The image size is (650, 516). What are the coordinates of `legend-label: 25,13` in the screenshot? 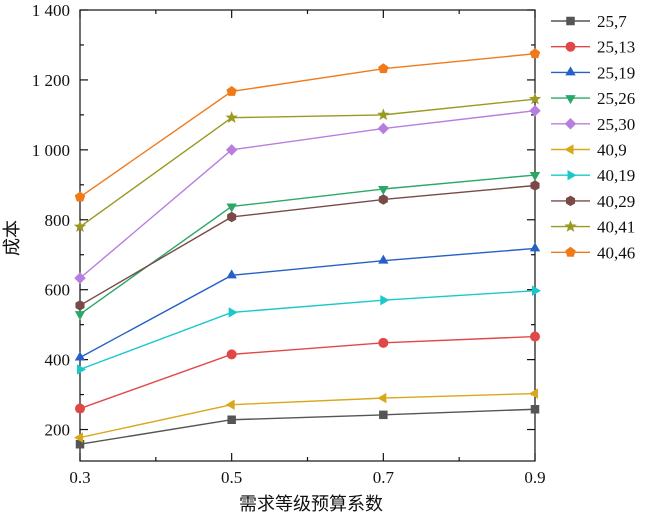 It's located at (616, 47).